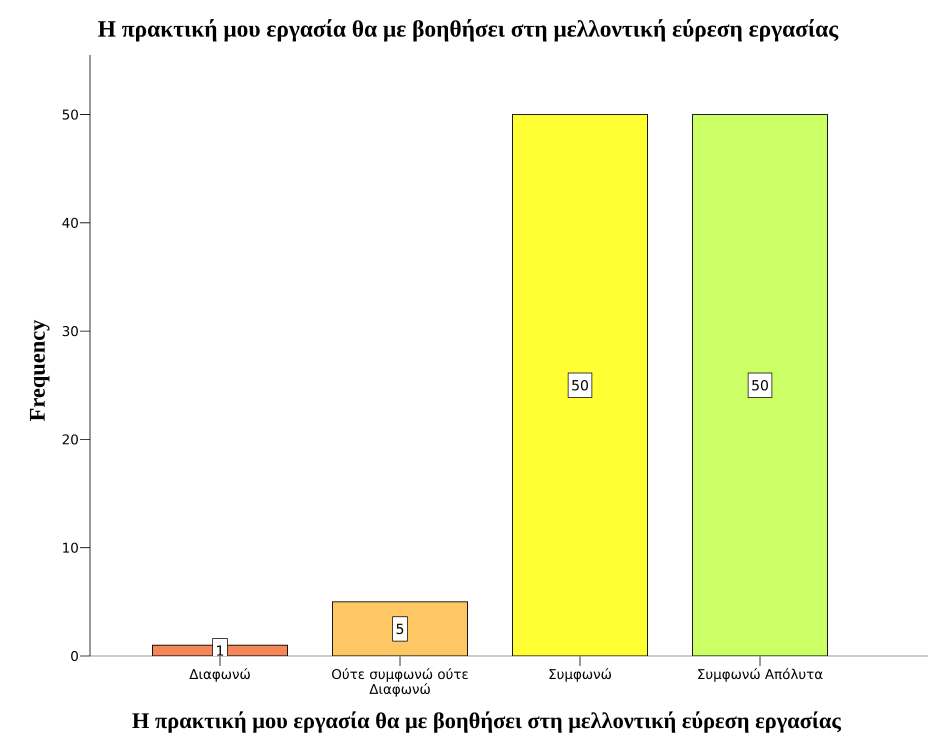 The height and width of the screenshot is (751, 933). What do you see at coordinates (400, 682) in the screenshot?
I see `x-tick-label: Ούτε συμφωνώ ούτε Διαφωνώ` at bounding box center [400, 682].